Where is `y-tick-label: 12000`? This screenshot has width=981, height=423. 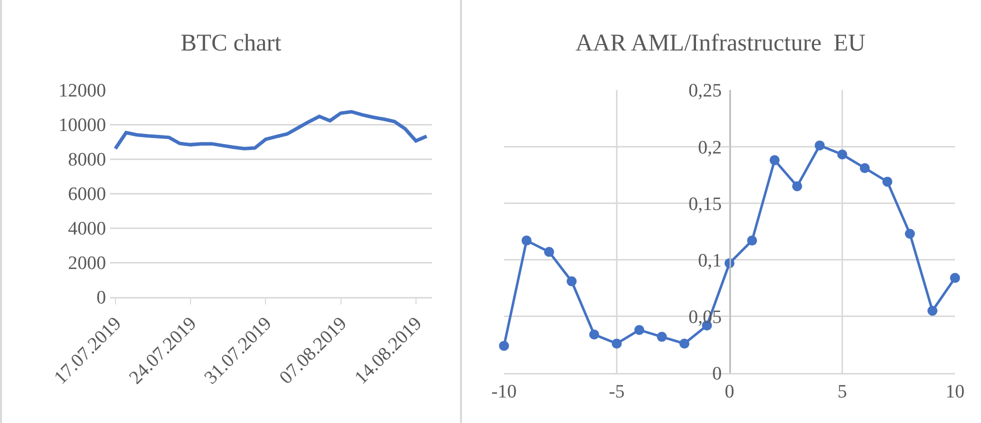 y-tick-label: 12000 is located at coordinates (82, 91).